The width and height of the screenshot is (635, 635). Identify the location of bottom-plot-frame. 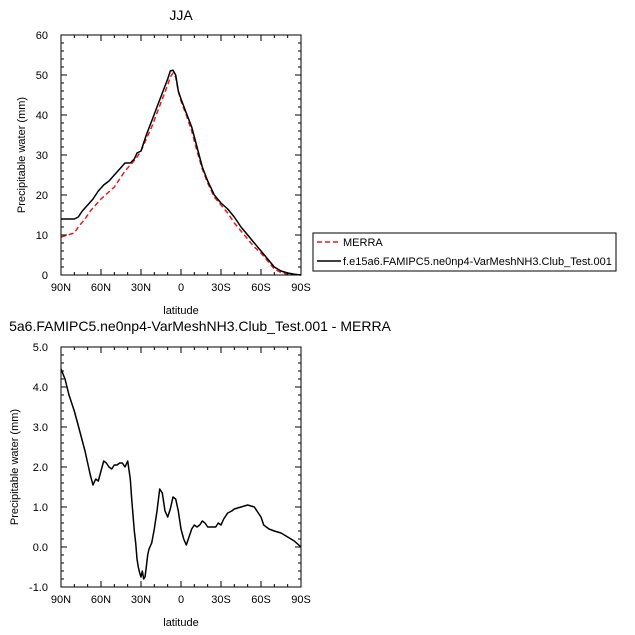
(181, 467).